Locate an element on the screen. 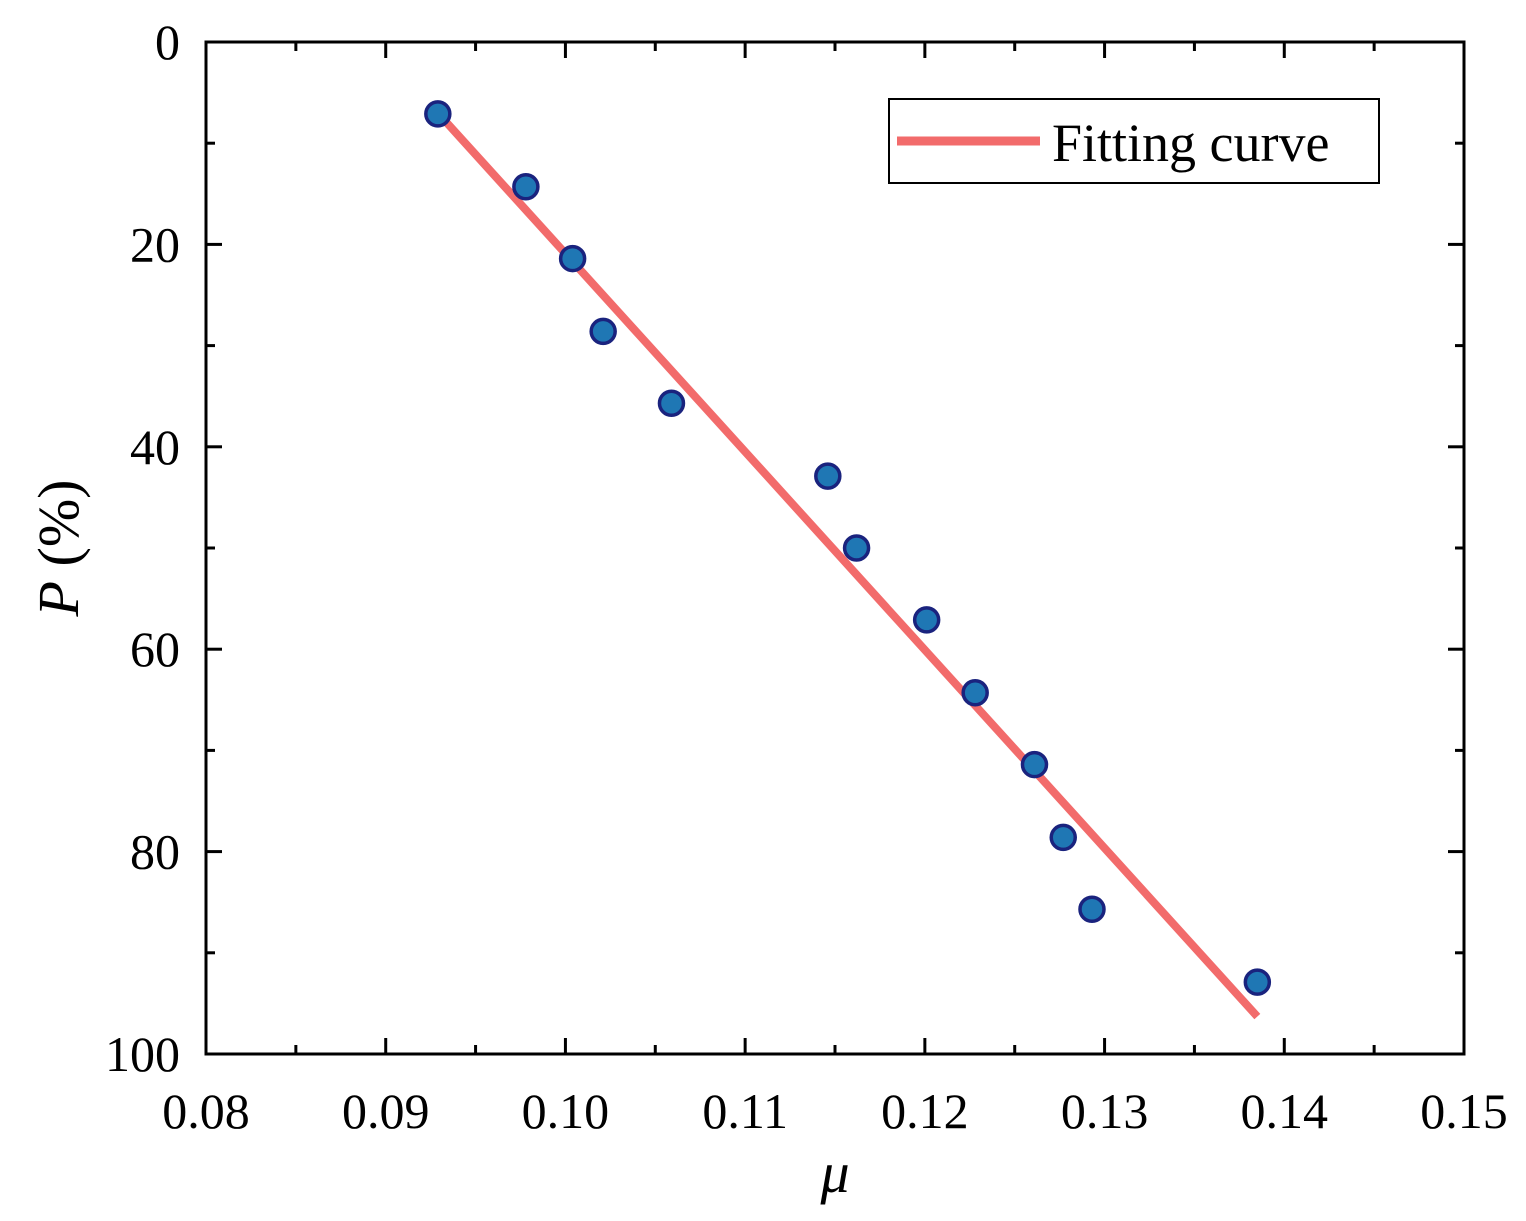  x-tick-label: 0.08 is located at coordinates (206, 1111).